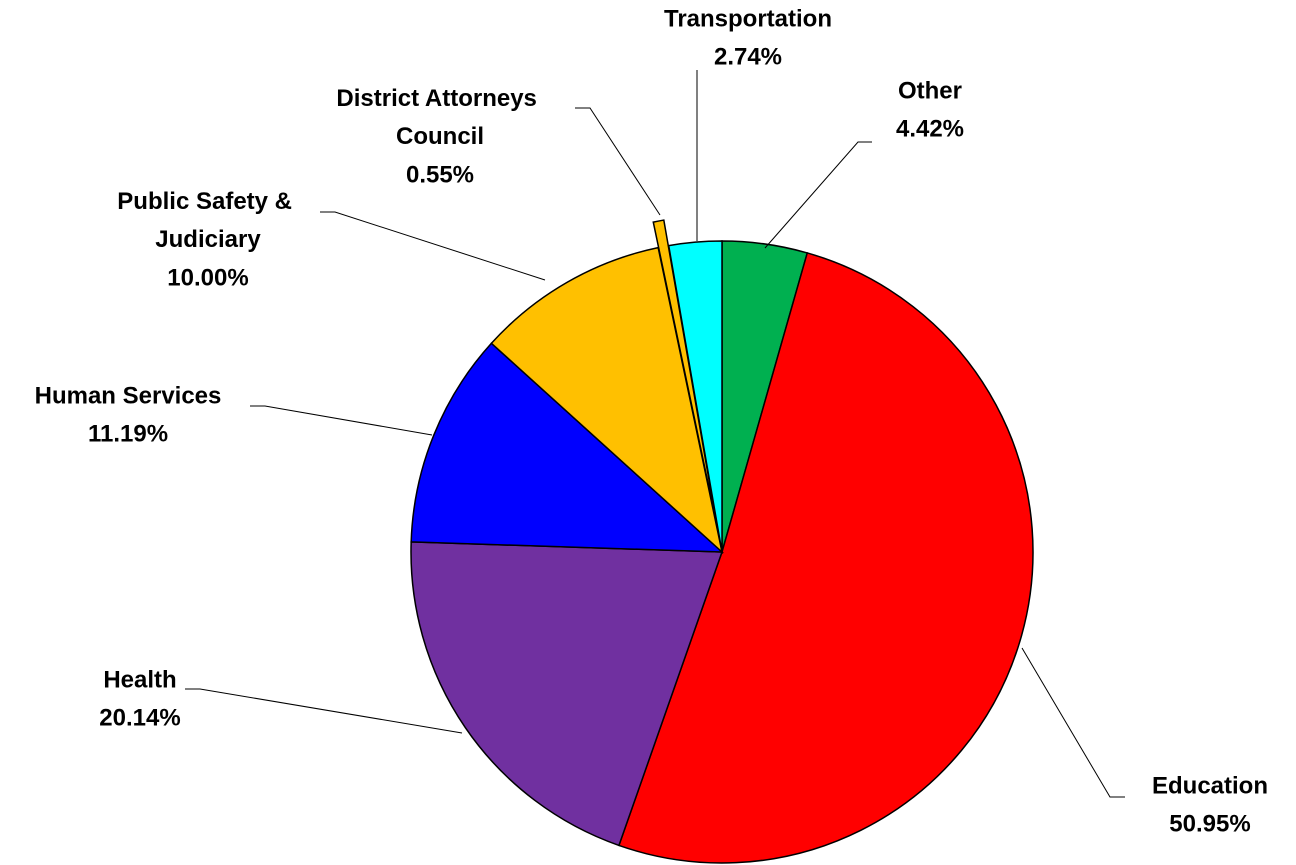  I want to click on slice-label: District Attorneys Council, so click(439, 117).